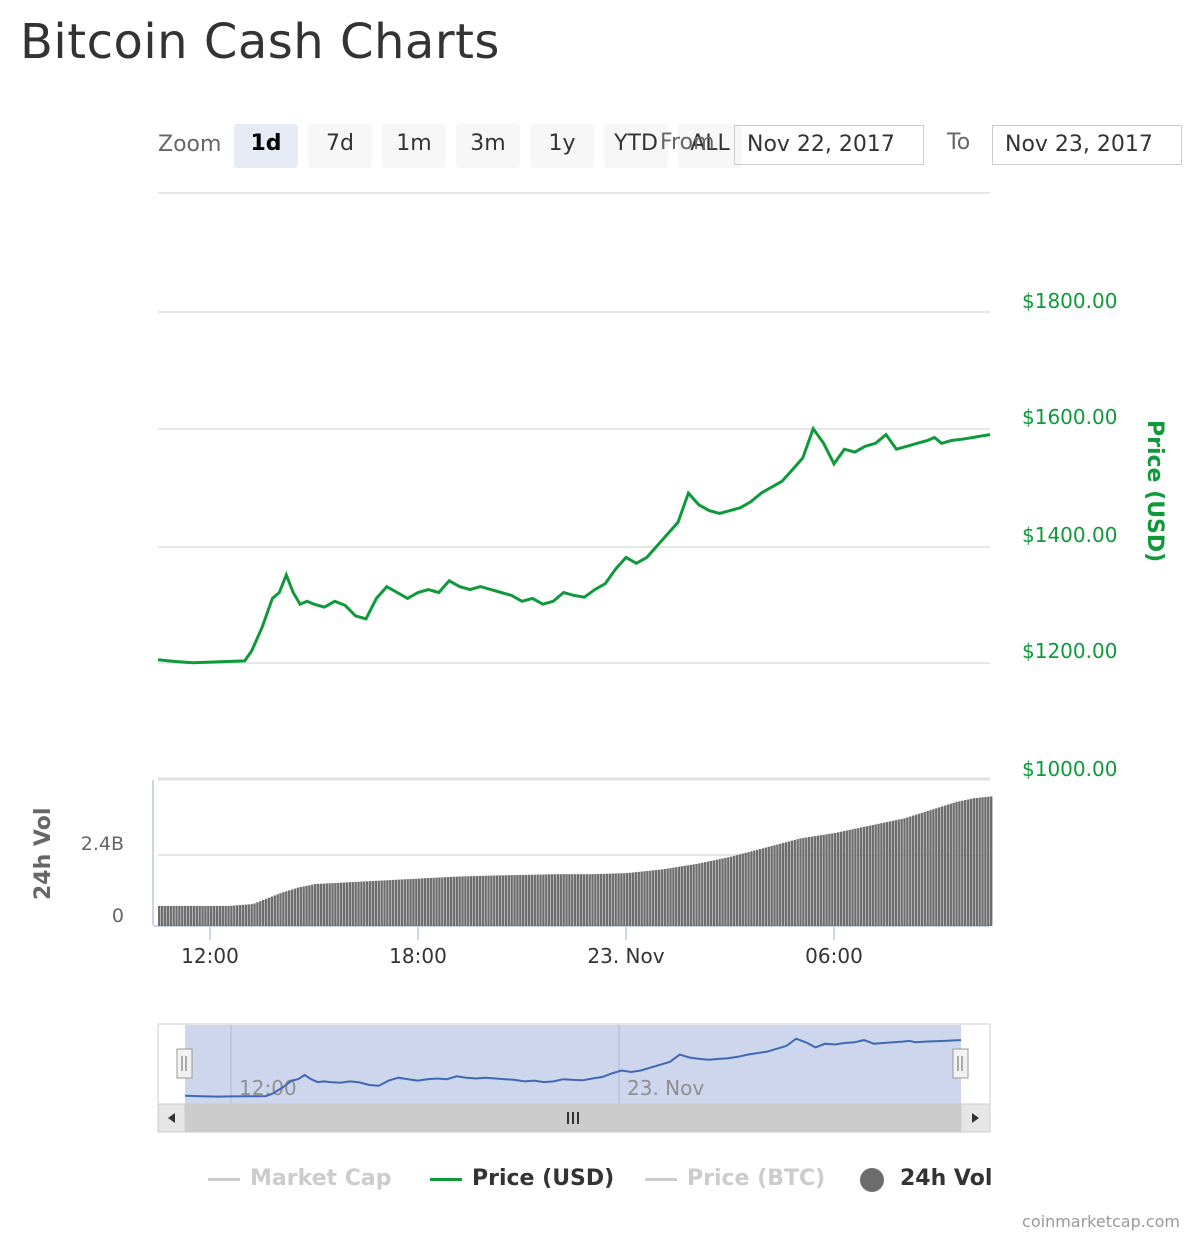 The image size is (1200, 1240). I want to click on zoom-button-all: ALL, so click(710, 146).